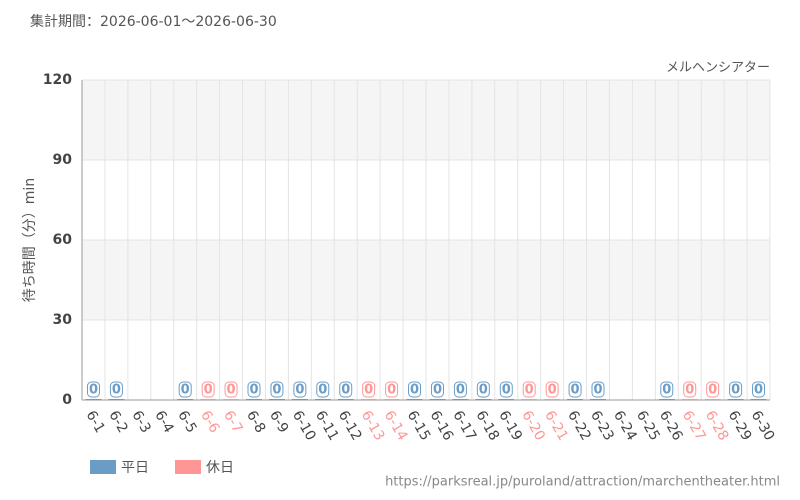  Describe the element at coordinates (579, 426) in the screenshot. I see `x-tick-label: 6-22` at that location.